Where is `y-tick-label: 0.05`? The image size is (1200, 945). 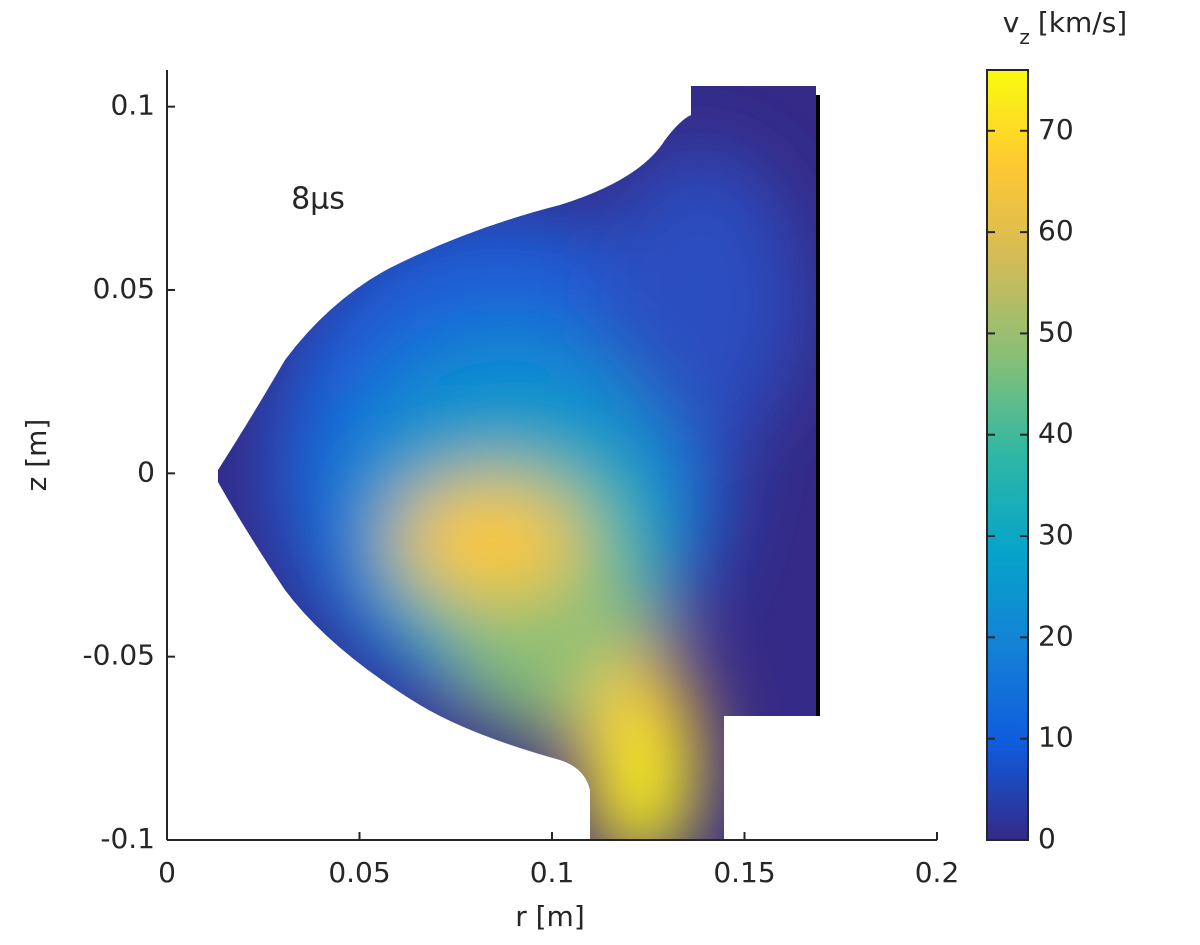 y-tick-label: 0.05 is located at coordinates (124, 288).